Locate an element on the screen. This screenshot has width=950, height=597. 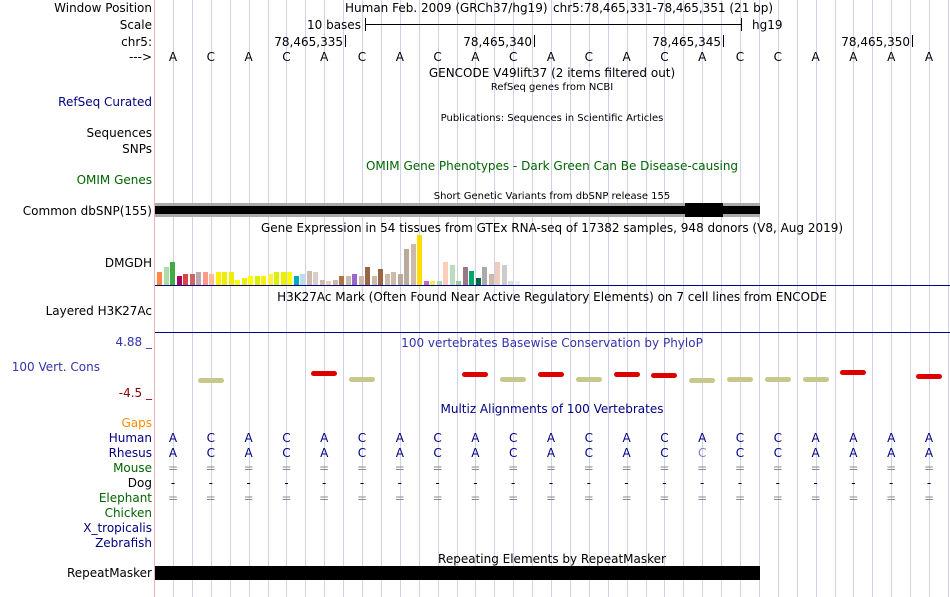
reference-base: A is located at coordinates (891, 57).